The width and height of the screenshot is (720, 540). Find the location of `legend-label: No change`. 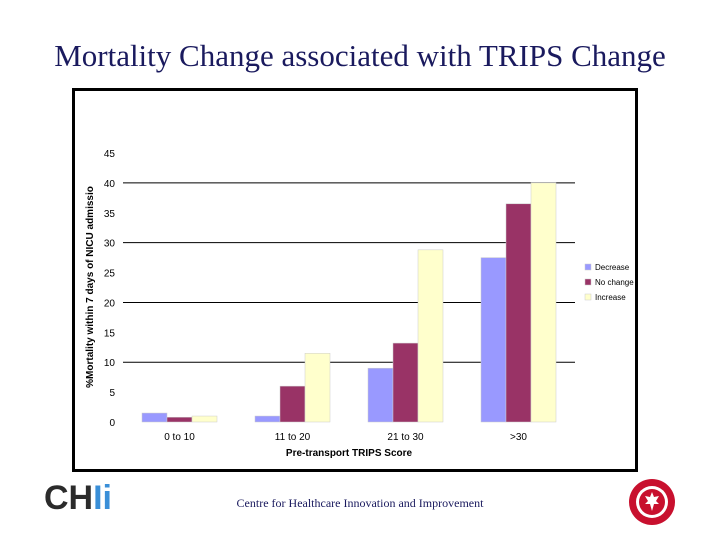

legend-label: No change is located at coordinates (614, 282).